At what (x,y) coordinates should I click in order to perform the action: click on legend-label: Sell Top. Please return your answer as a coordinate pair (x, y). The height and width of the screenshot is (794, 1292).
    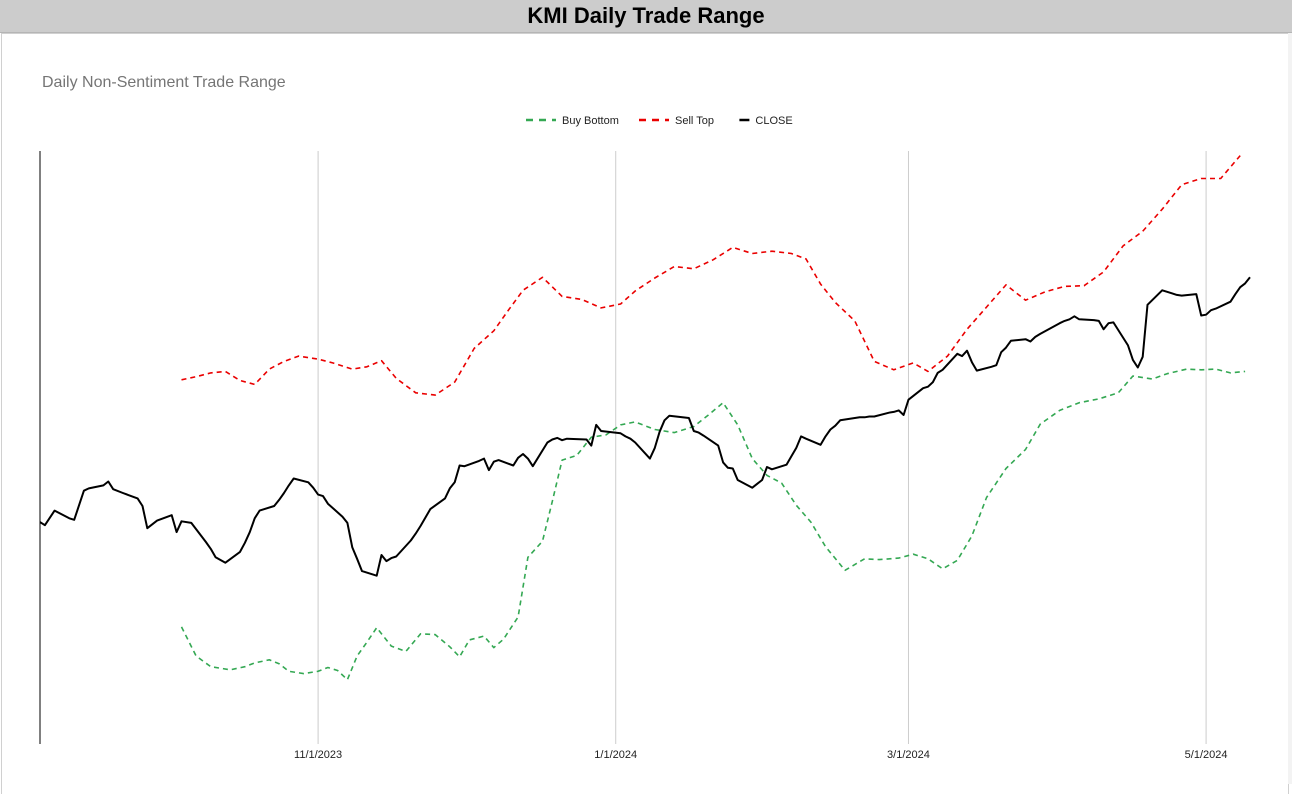
    Looking at the image, I should click on (694, 121).